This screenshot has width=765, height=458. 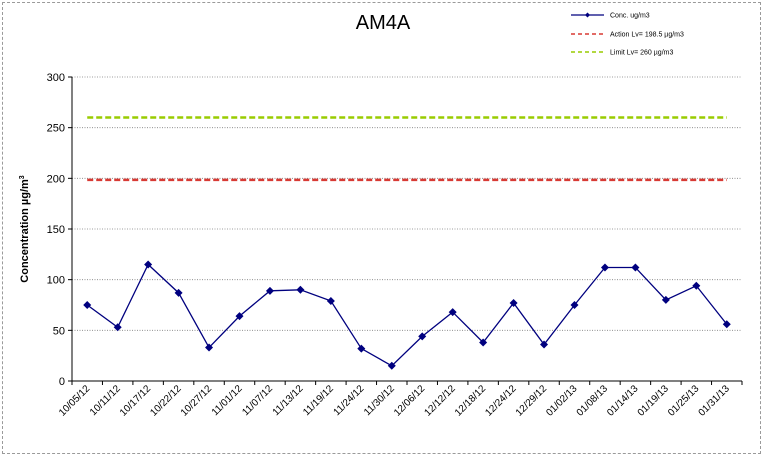 What do you see at coordinates (471, 401) in the screenshot?
I see `x-tick-label: 12/18/12` at bounding box center [471, 401].